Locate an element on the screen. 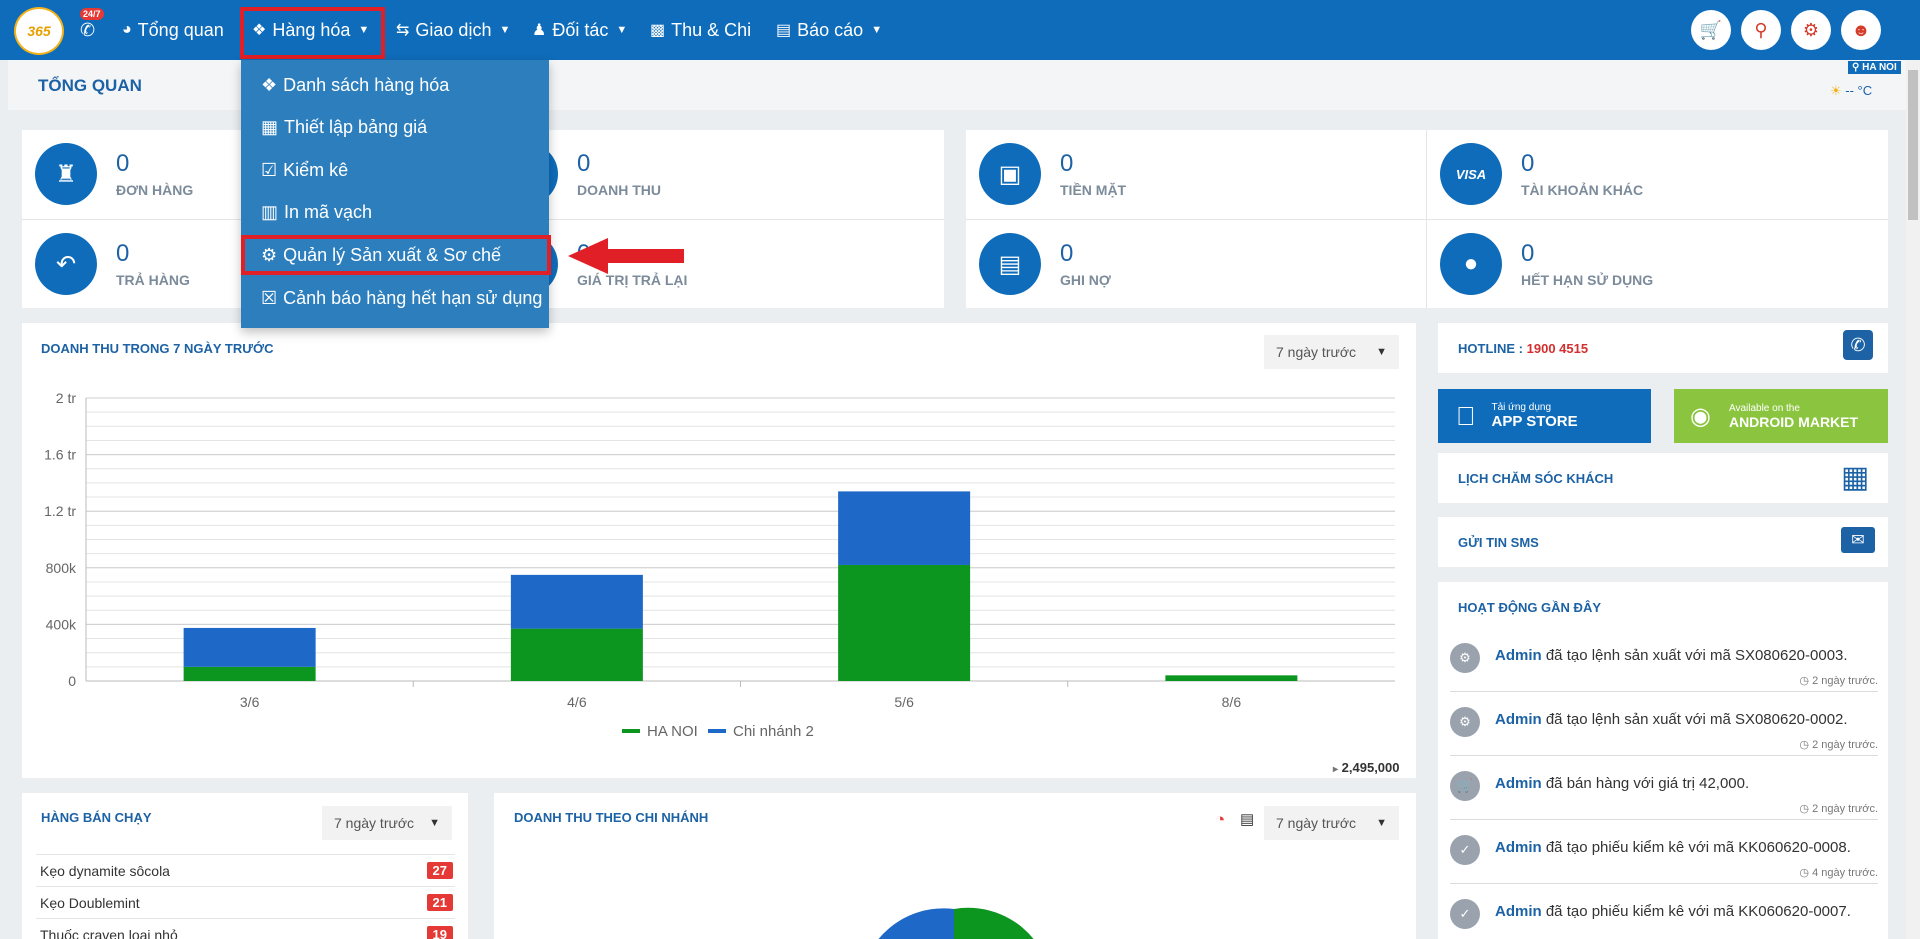 This screenshot has height=939, width=1920. pie-chart-icon: ◔ is located at coordinates (1220, 819).